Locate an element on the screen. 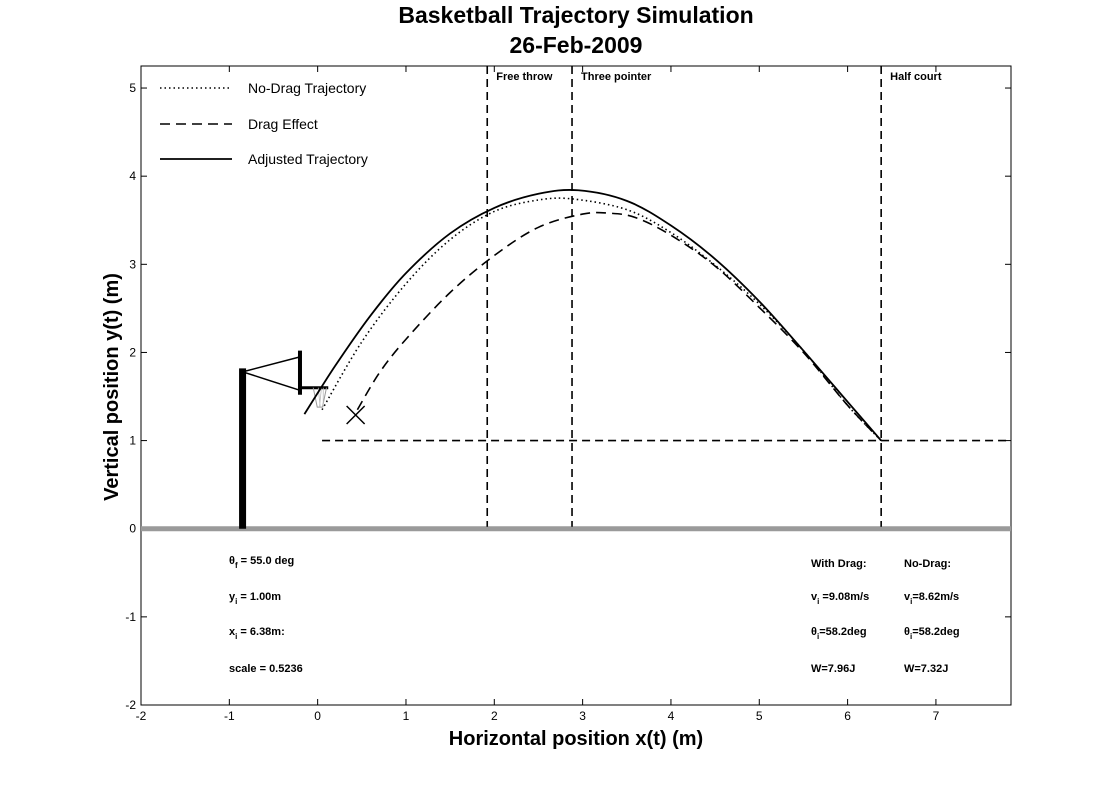 This screenshot has height=792, width=1104. annotation-no-drag: No-Drag: is located at coordinates (927, 564).